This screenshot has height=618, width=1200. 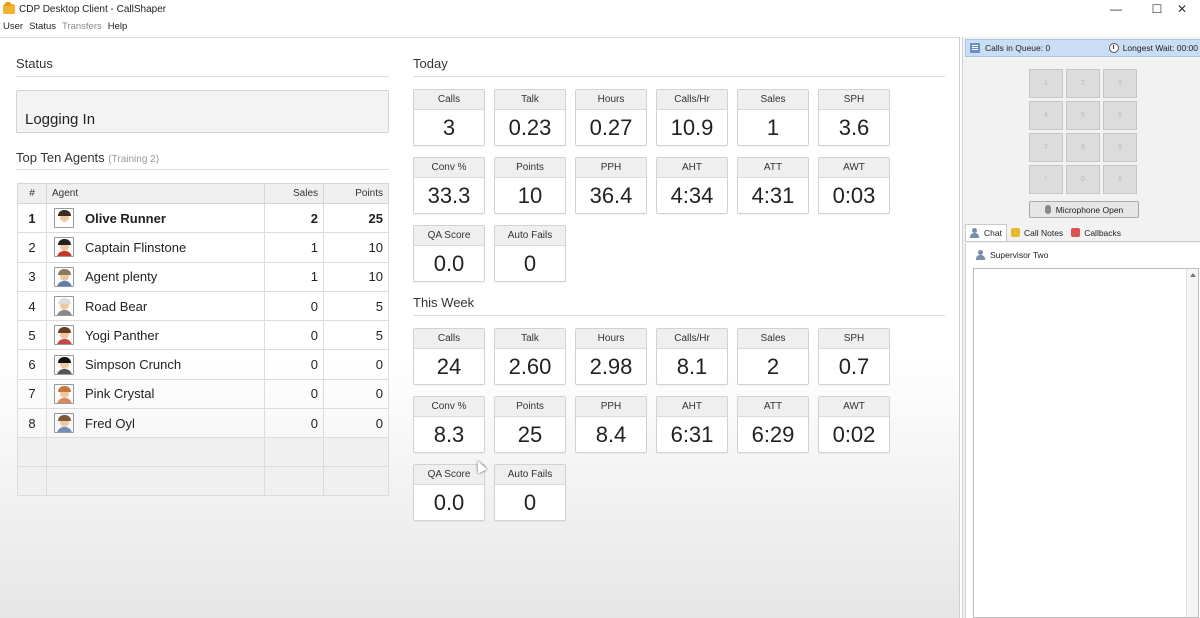 I want to click on keypad-key: 9, so click(x=1120, y=147).